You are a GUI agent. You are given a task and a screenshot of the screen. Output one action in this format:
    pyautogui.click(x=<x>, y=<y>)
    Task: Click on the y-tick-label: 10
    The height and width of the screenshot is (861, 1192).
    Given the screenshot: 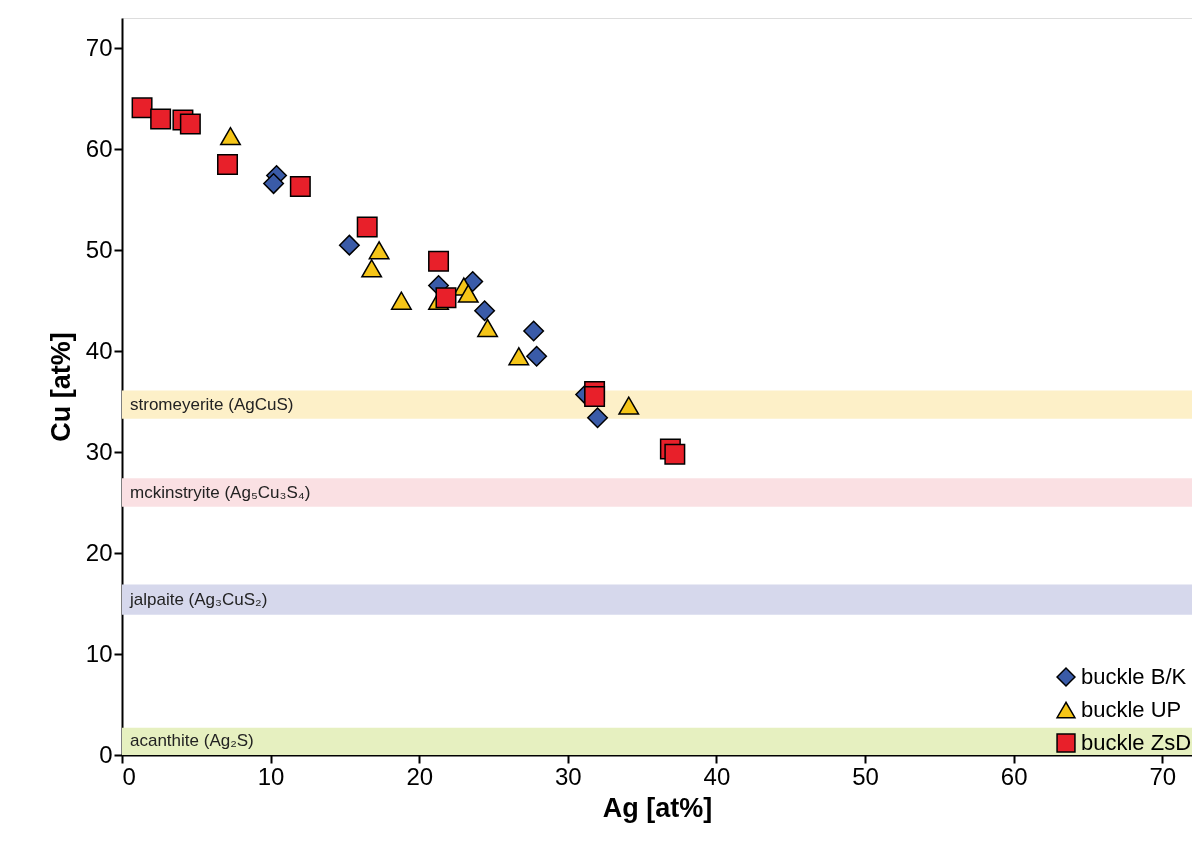 What is the action you would take?
    pyautogui.click(x=99, y=653)
    